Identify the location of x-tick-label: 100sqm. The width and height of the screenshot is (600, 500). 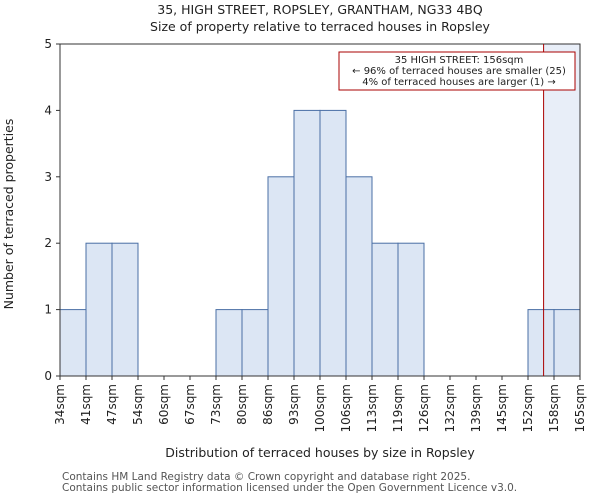
(320, 408).